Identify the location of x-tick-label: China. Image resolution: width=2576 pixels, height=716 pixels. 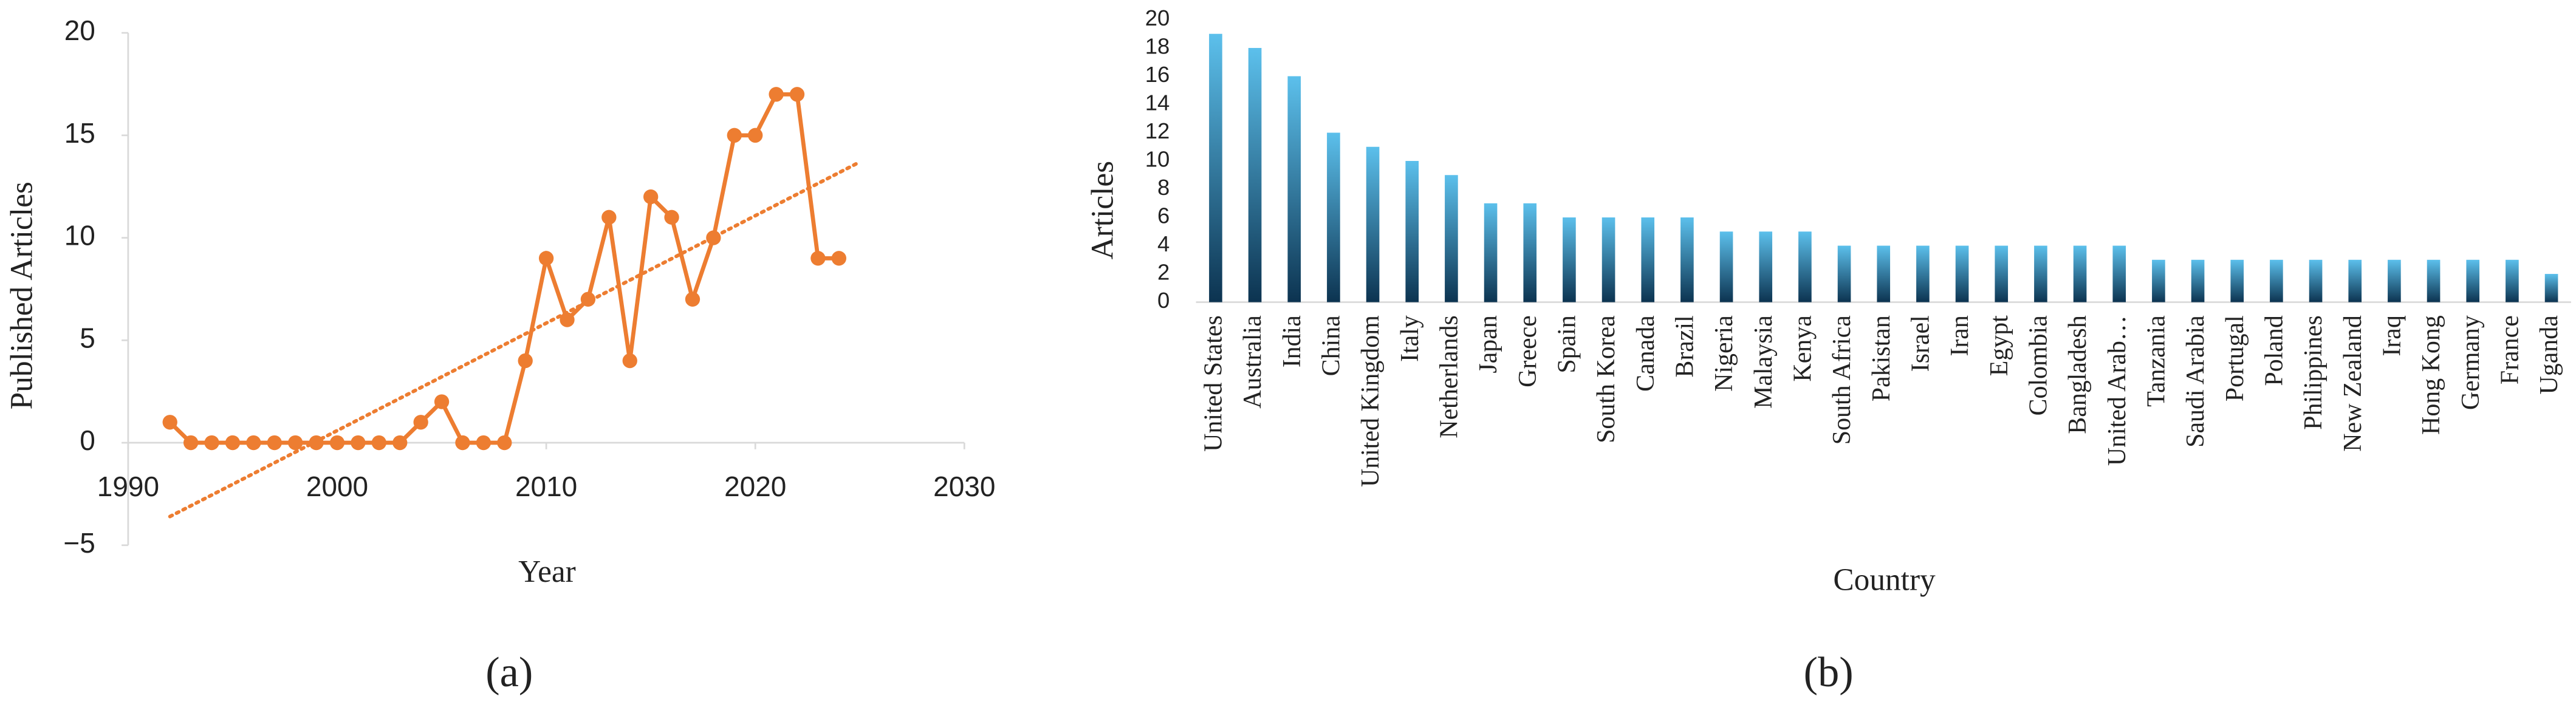
(1332, 346).